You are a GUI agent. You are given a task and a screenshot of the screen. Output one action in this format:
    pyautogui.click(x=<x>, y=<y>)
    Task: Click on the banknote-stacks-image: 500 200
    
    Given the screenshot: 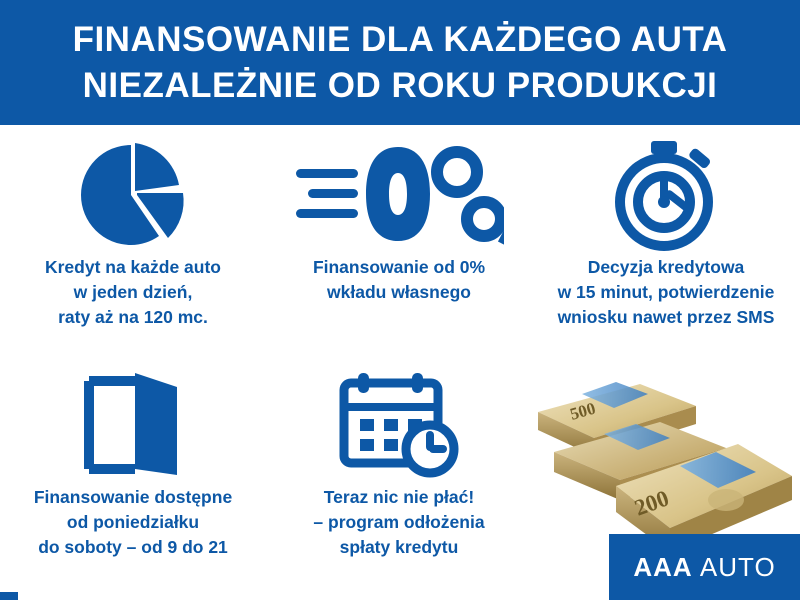 What is the action you would take?
    pyautogui.click(x=665, y=467)
    